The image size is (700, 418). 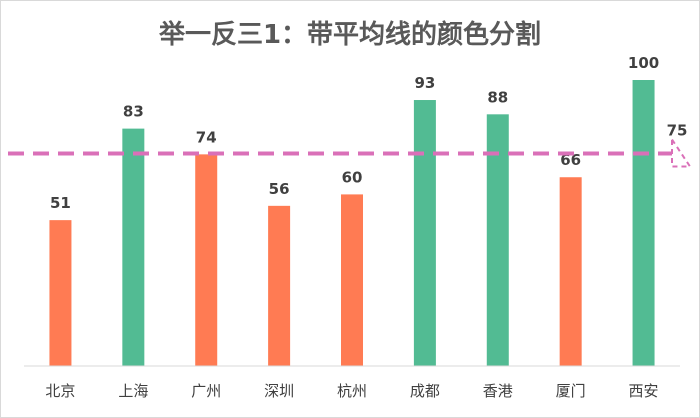 What do you see at coordinates (279, 391) in the screenshot?
I see `category-label: 深圳` at bounding box center [279, 391].